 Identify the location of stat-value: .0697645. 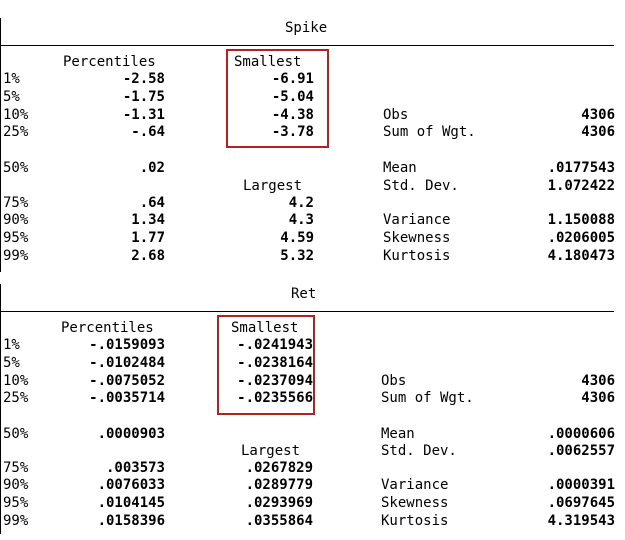
(581, 503).